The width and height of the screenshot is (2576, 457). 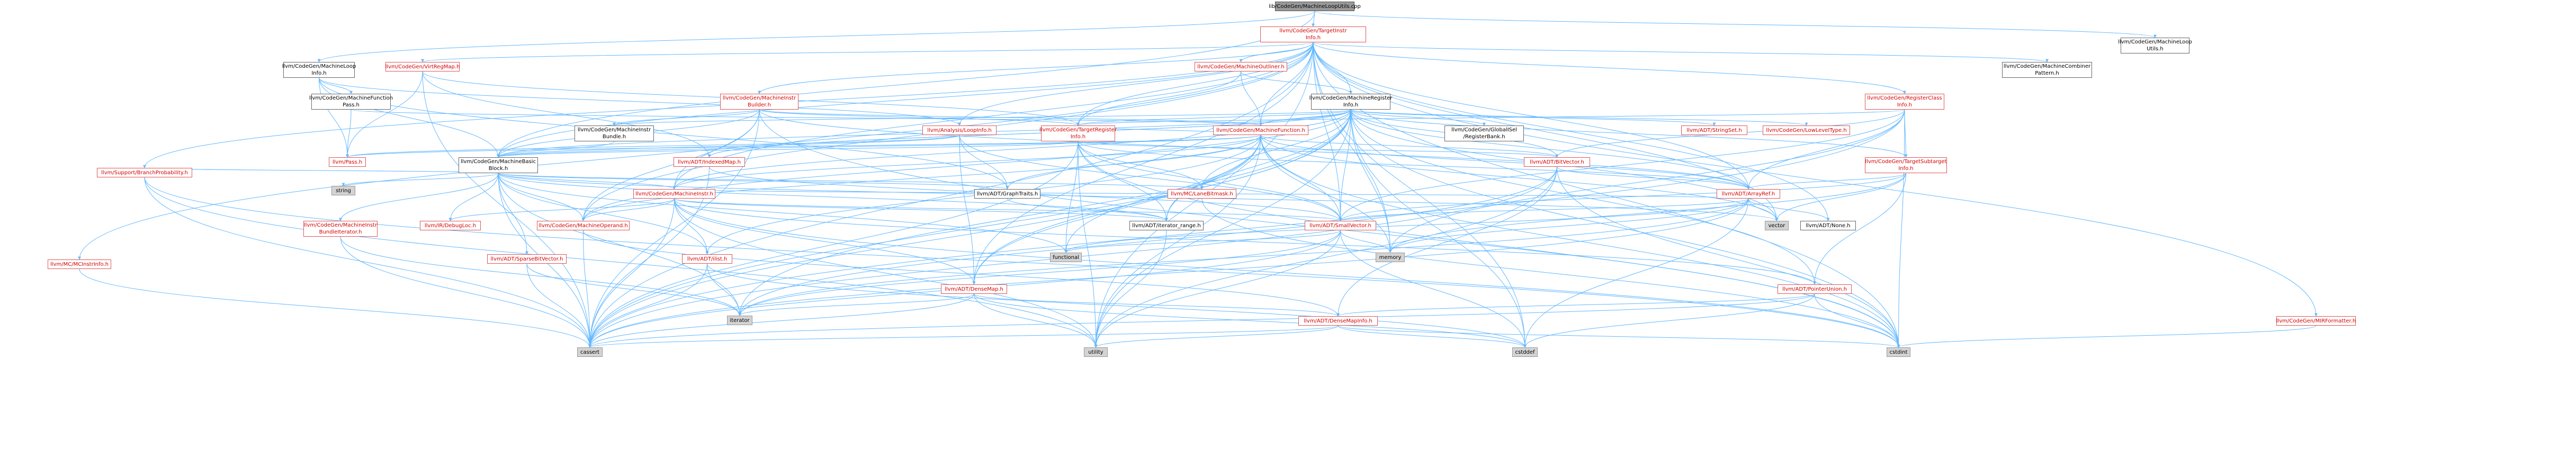 What do you see at coordinates (321, 170) in the screenshot?
I see `edge-mbb-to-sbp` at bounding box center [321, 170].